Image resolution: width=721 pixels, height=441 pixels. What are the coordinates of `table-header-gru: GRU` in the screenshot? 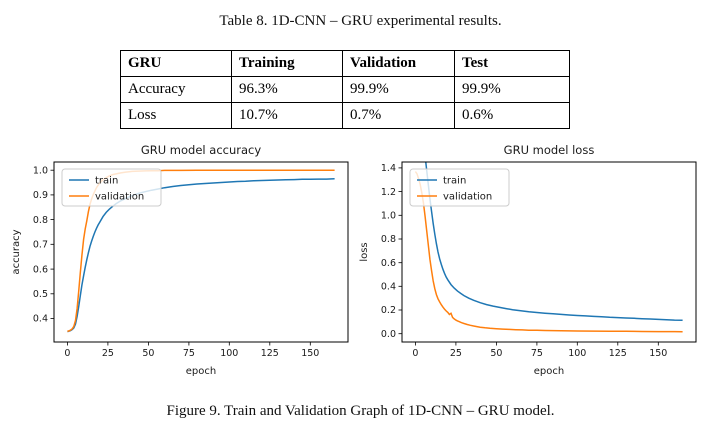 It's located at (176, 63).